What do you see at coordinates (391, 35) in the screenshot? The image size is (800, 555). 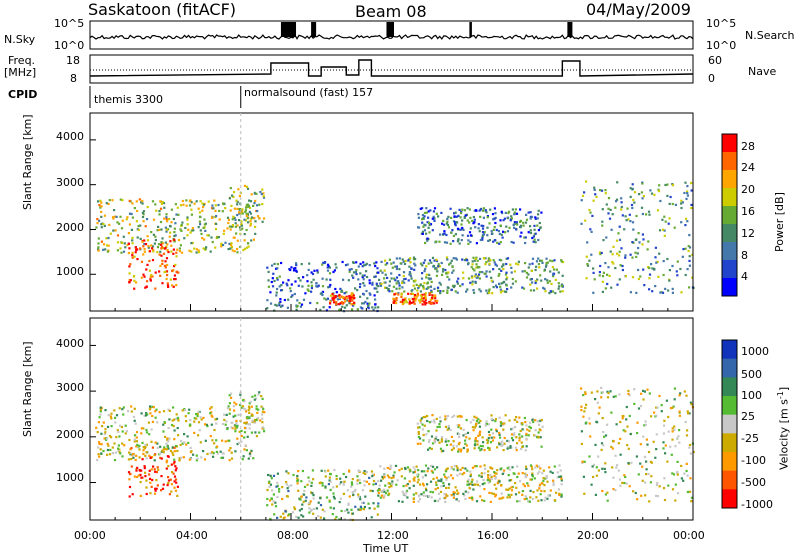 I see `nsky-frame` at bounding box center [391, 35].